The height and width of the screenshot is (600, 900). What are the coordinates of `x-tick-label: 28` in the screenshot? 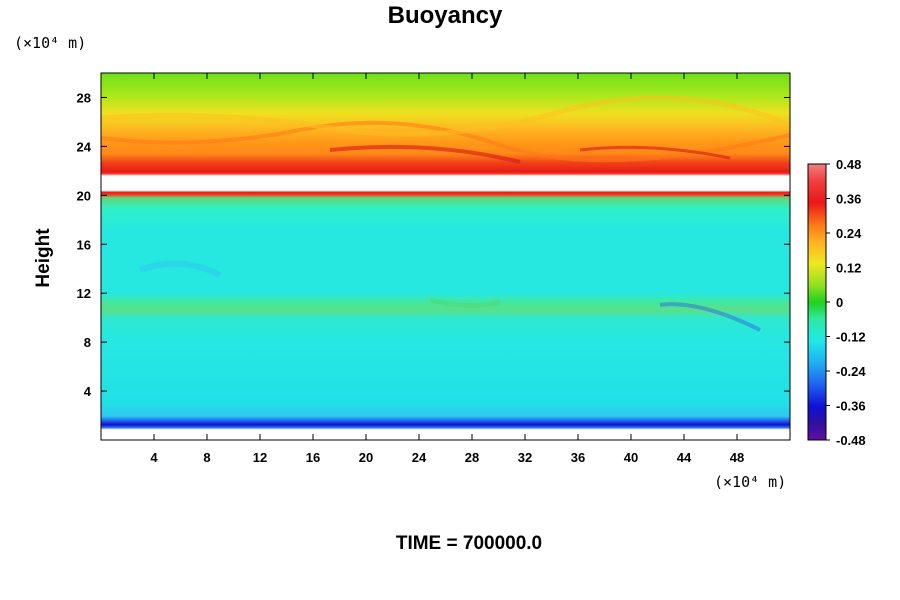 It's located at (472, 457).